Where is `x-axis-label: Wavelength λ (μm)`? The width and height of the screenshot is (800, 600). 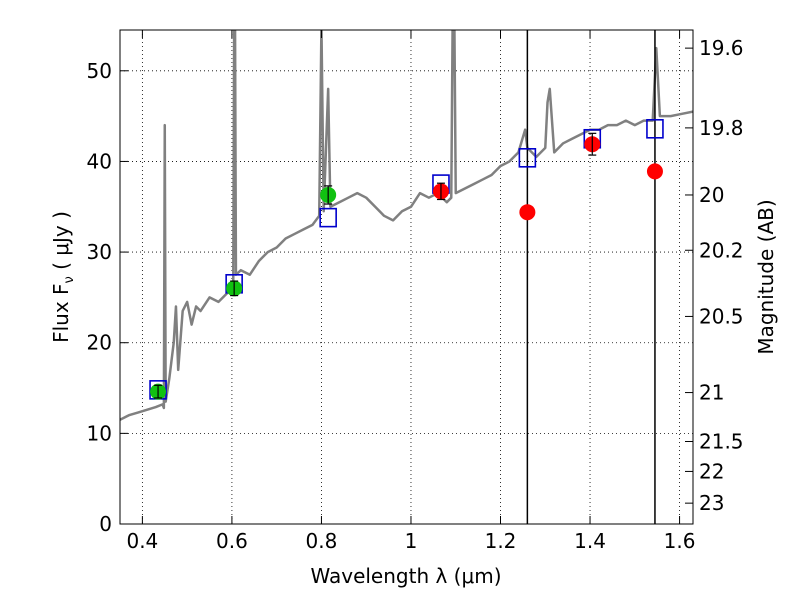
x-axis-label: Wavelength λ (μm) is located at coordinates (405, 576).